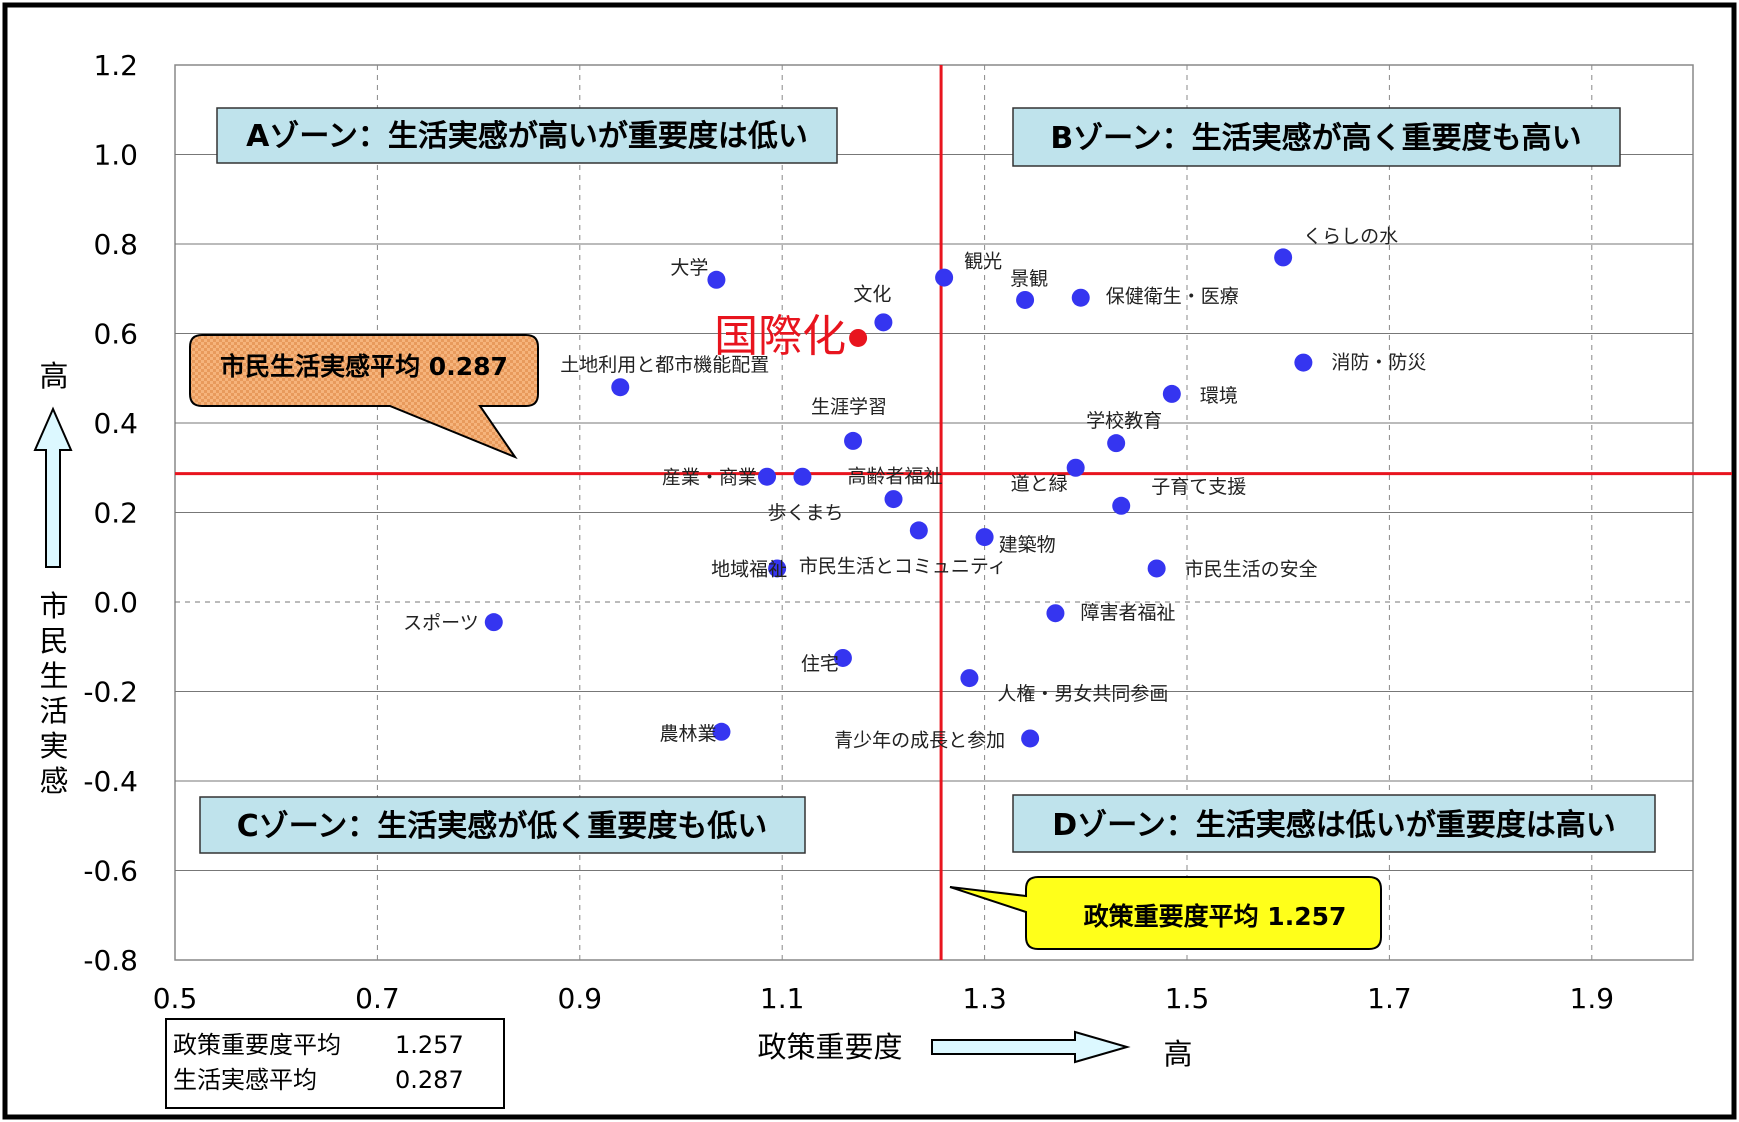 The image size is (1739, 1122). I want to click on zone-a: Aゾーン：生活実感が高いが重要度は低い, so click(527, 135).